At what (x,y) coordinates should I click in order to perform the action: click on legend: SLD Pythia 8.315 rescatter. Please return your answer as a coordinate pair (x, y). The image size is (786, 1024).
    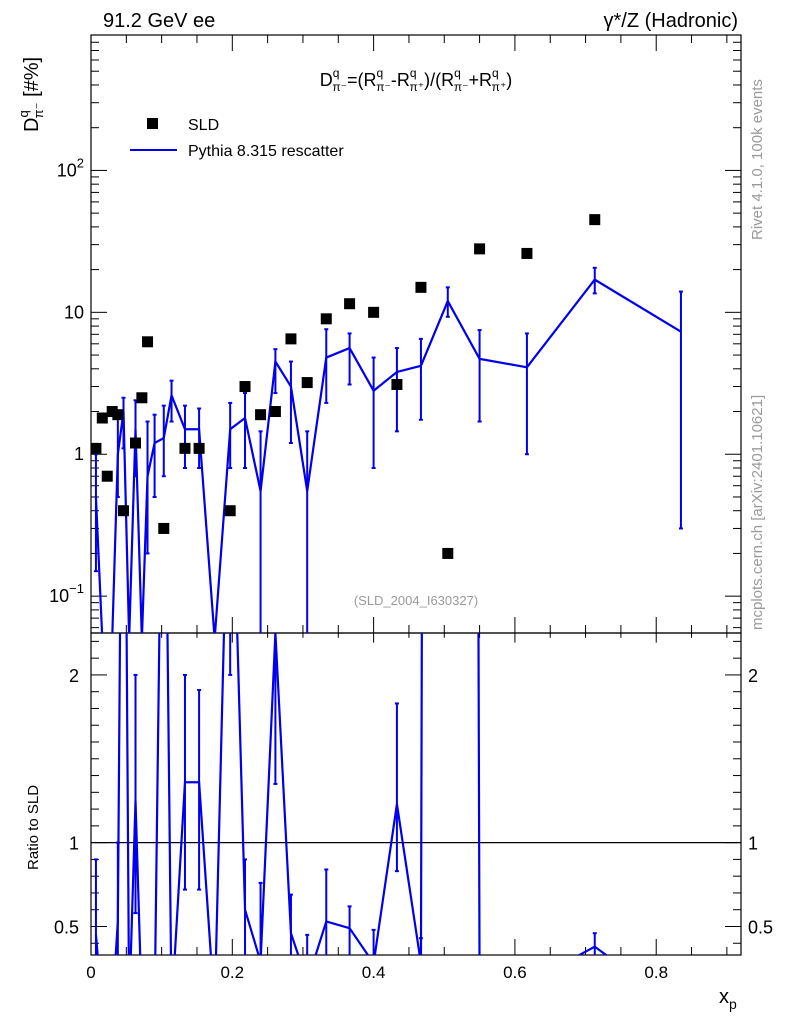
    Looking at the image, I should click on (237, 138).